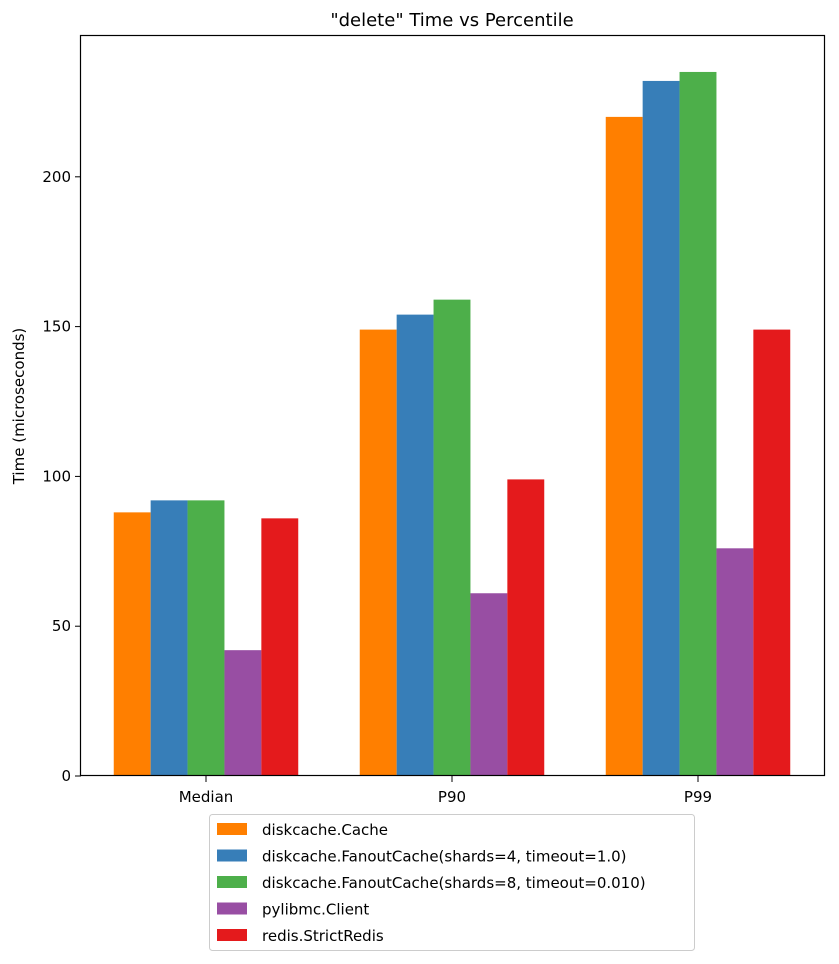 The width and height of the screenshot is (839, 964). Describe the element at coordinates (56, 177) in the screenshot. I see `y-tick-label: 200` at that location.